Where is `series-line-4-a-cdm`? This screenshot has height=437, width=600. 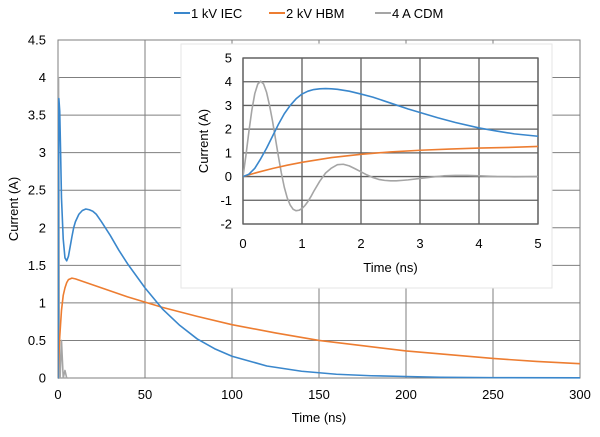
series-line-4-a-cdm is located at coordinates (390, 146).